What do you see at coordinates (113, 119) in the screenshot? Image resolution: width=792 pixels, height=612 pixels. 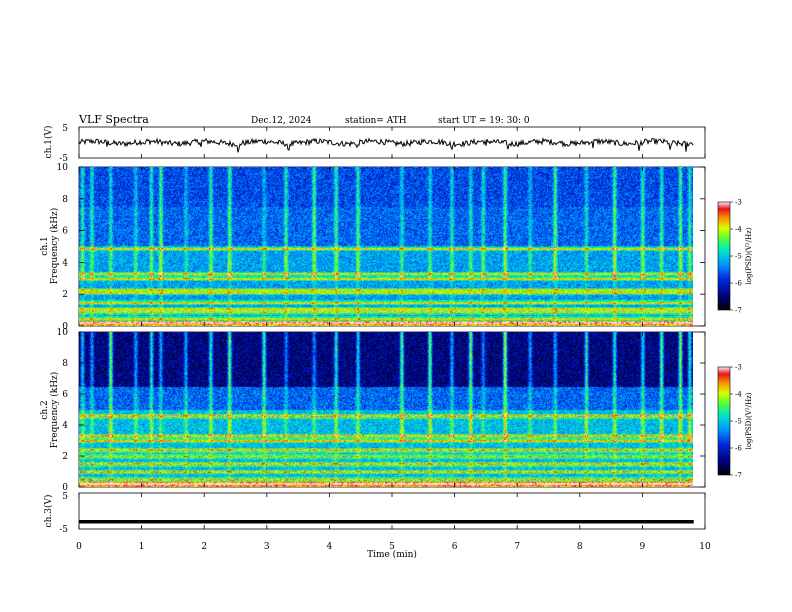 I see `figure-title: VLF Spectra` at bounding box center [113, 119].